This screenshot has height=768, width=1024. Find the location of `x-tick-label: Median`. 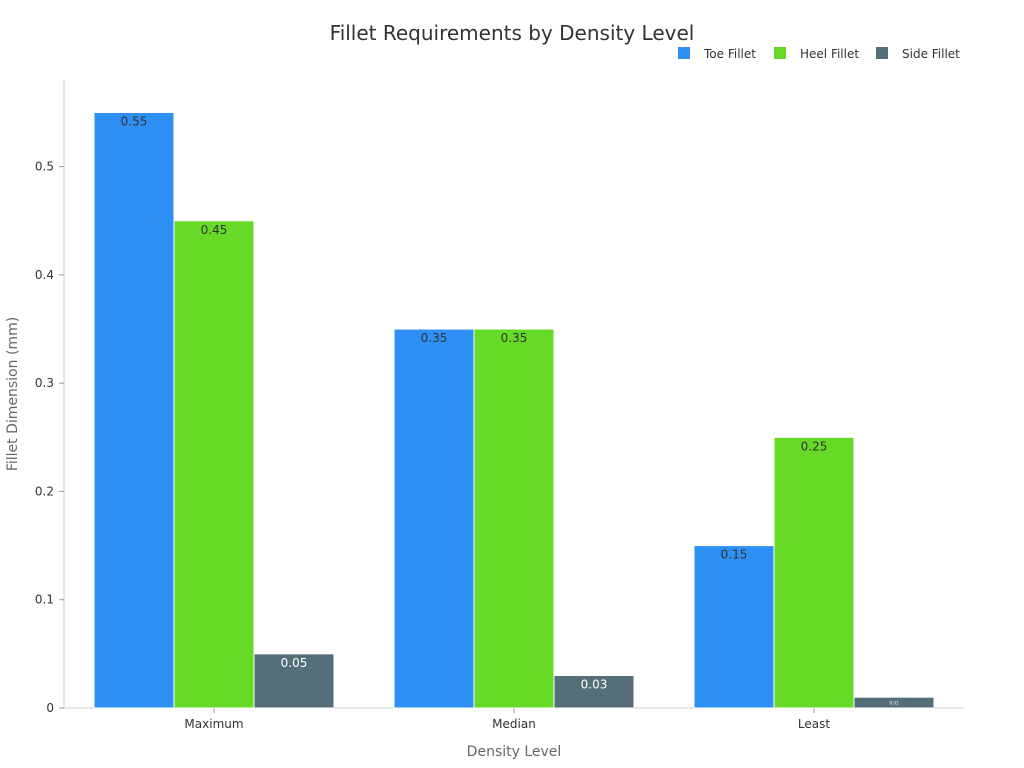

x-tick-label: Median is located at coordinates (514, 724).